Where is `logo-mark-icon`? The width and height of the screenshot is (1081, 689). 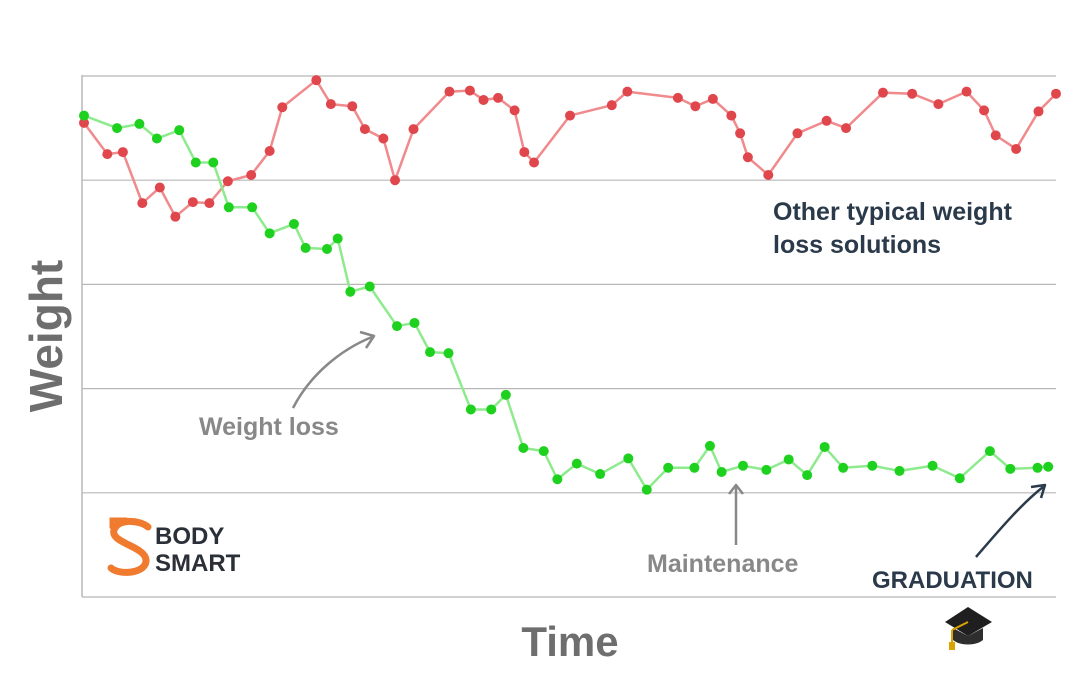 logo-mark-icon is located at coordinates (129, 546).